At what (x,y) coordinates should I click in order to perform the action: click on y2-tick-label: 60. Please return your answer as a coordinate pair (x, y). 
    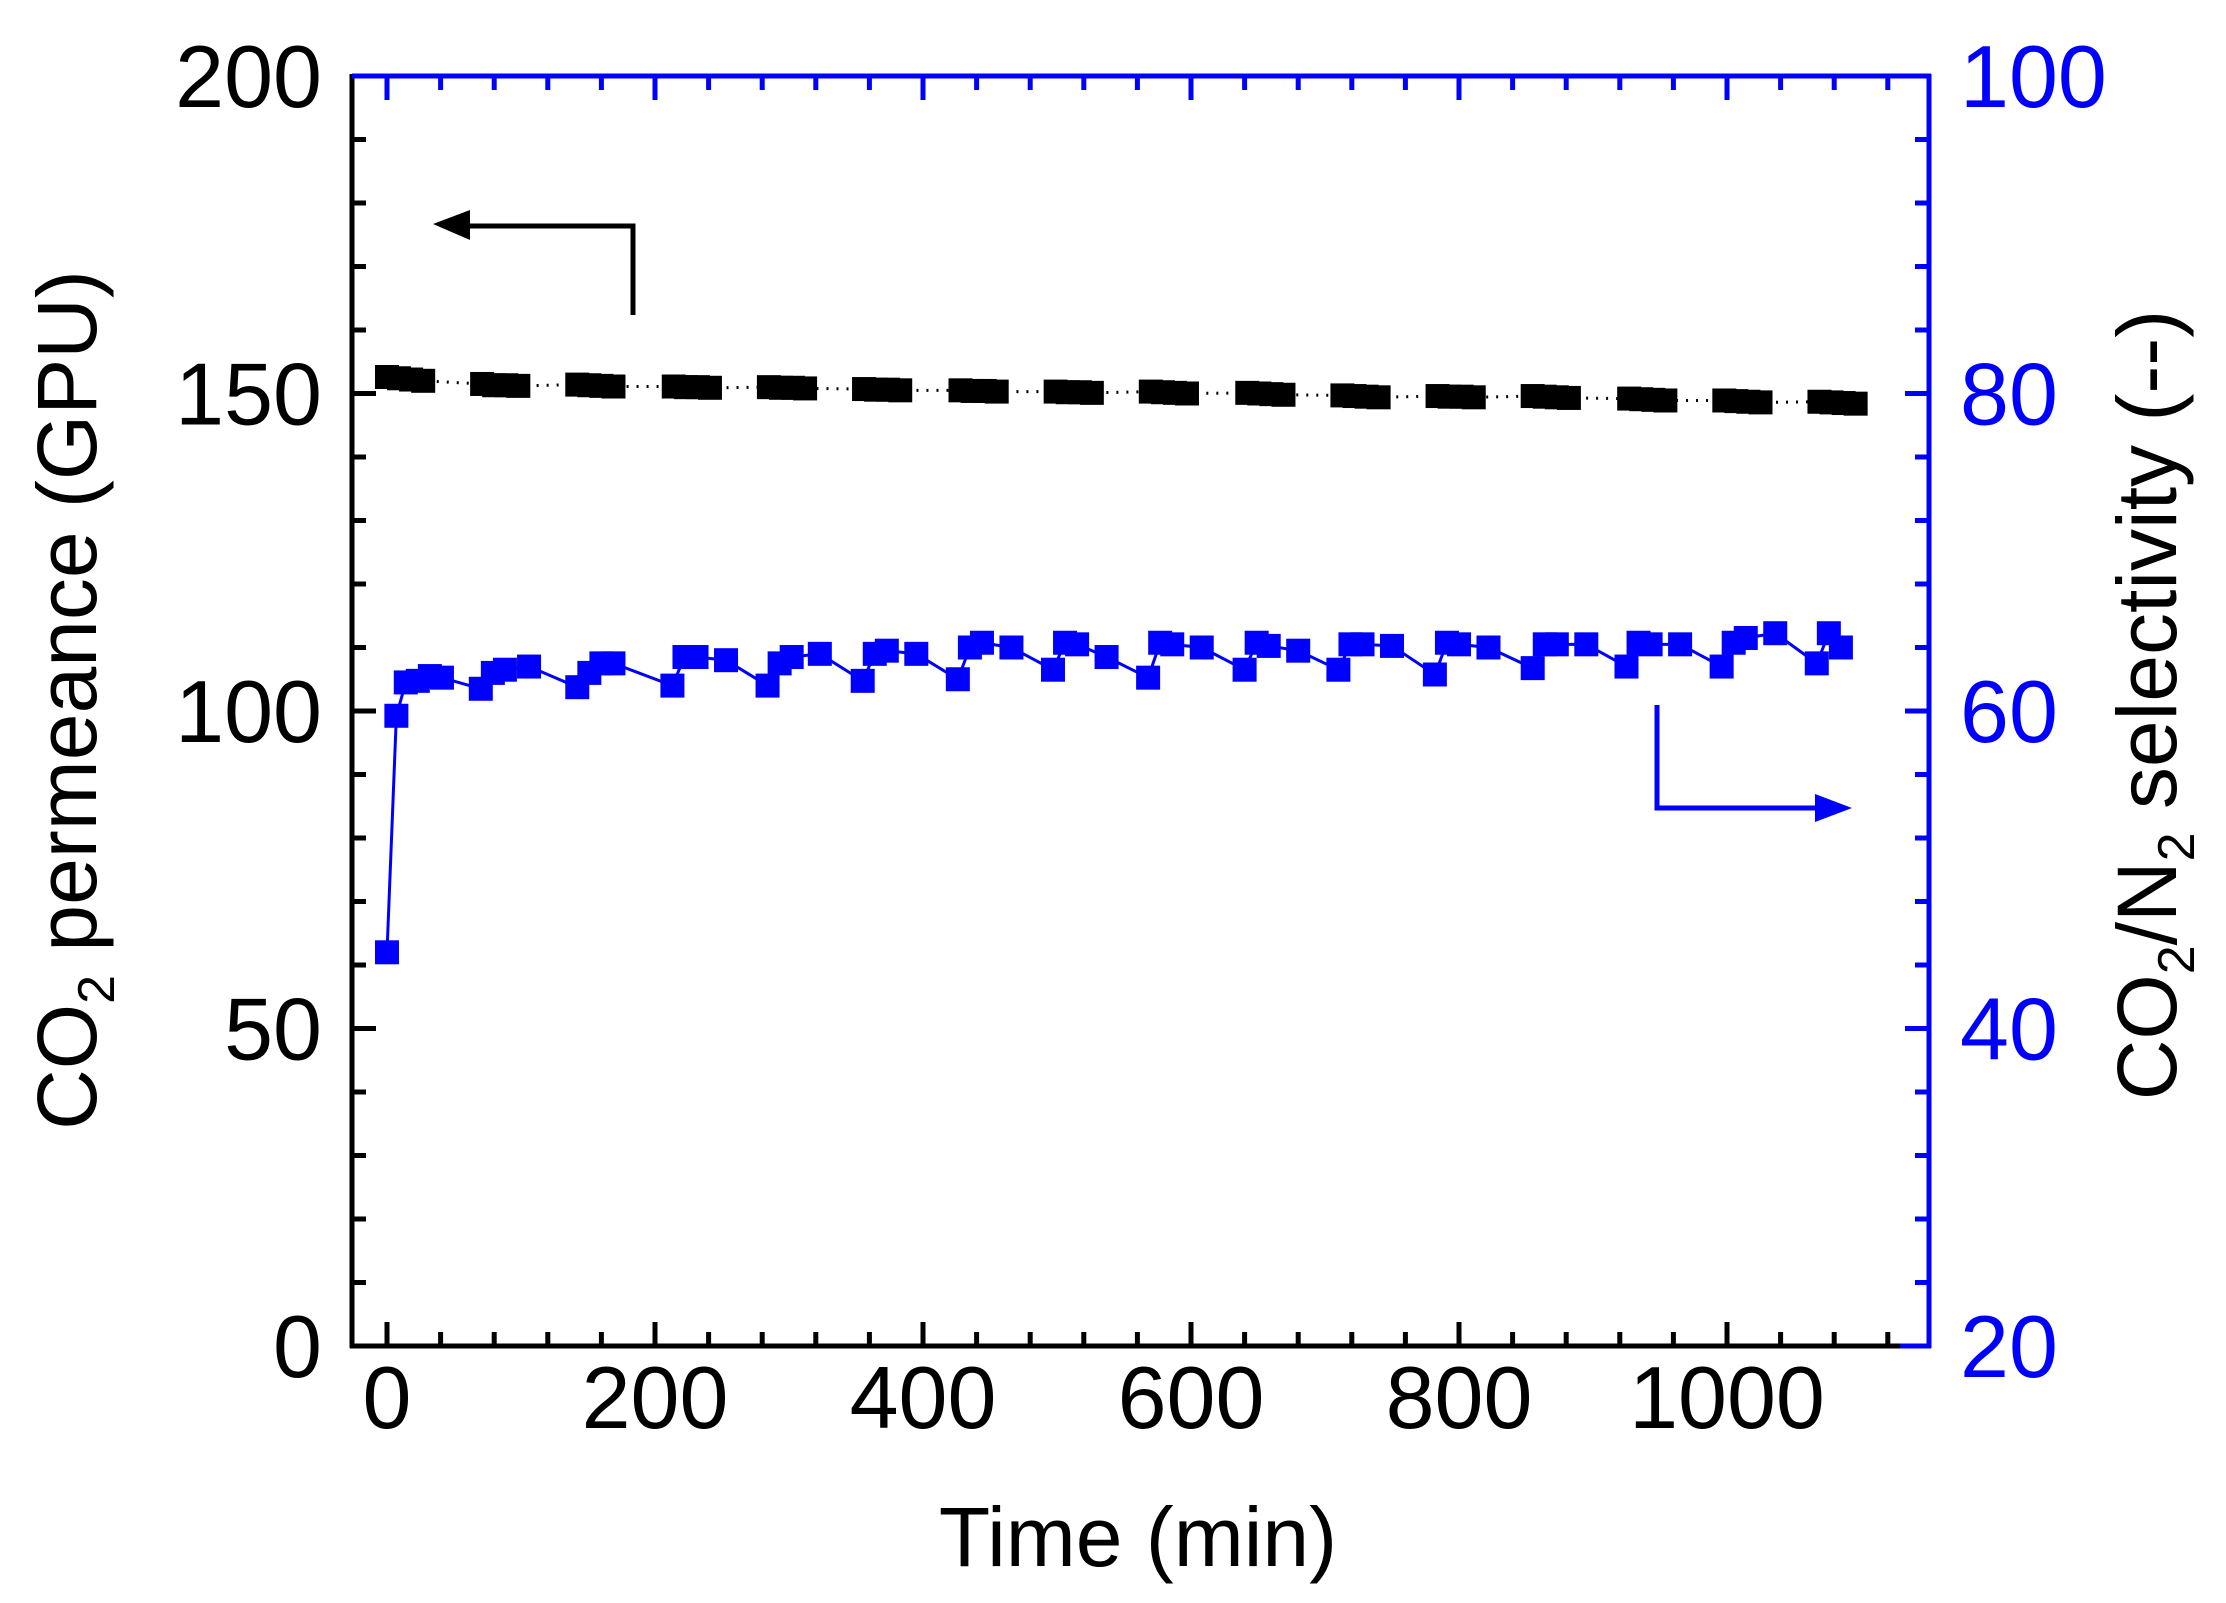
    Looking at the image, I should click on (2009, 711).